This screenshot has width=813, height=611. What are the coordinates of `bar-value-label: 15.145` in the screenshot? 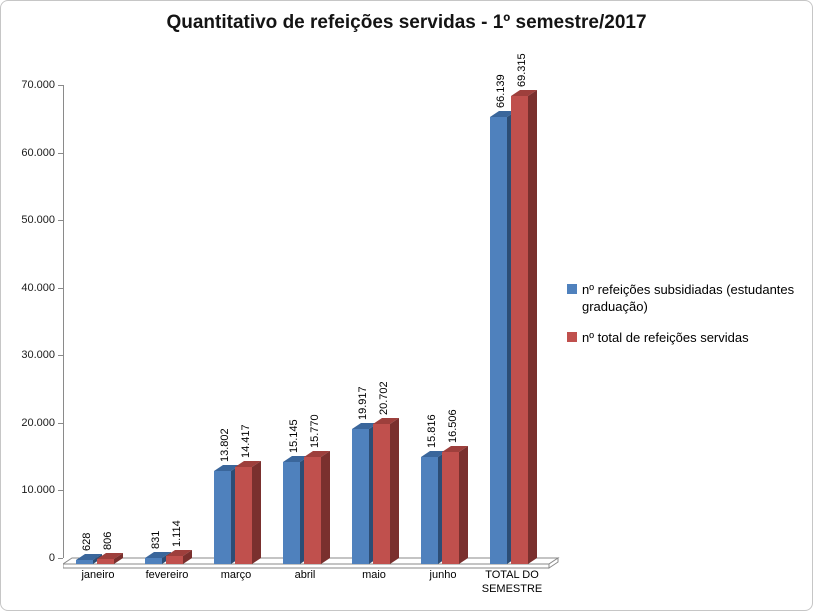 It's located at (294, 436).